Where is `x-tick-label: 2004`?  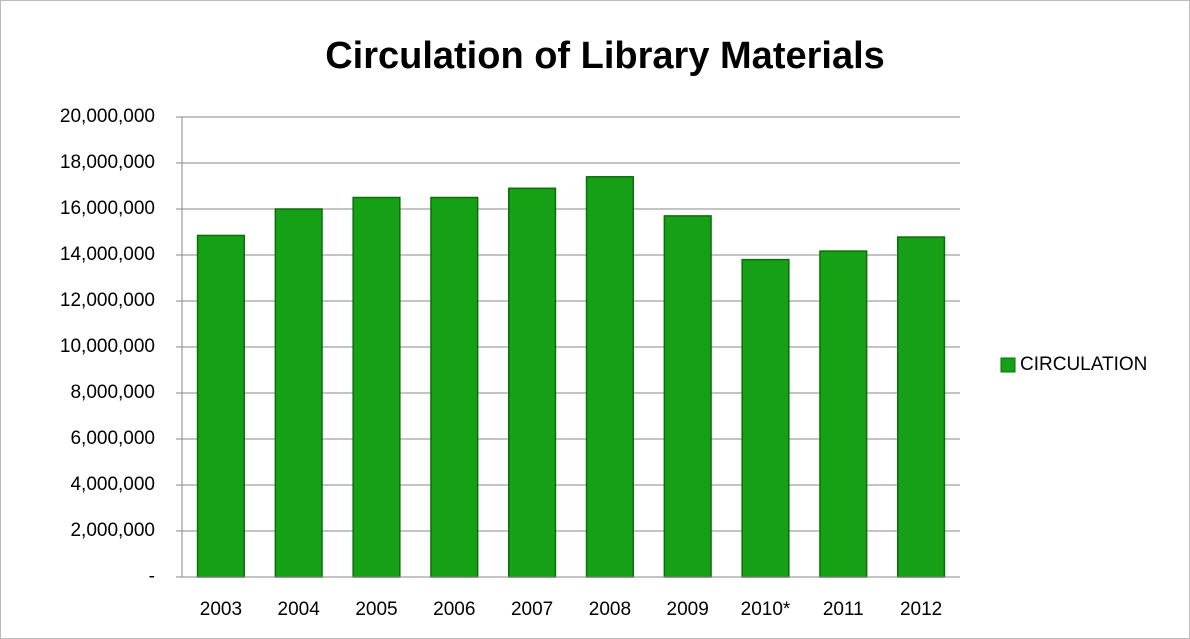
x-tick-label: 2004 is located at coordinates (299, 609).